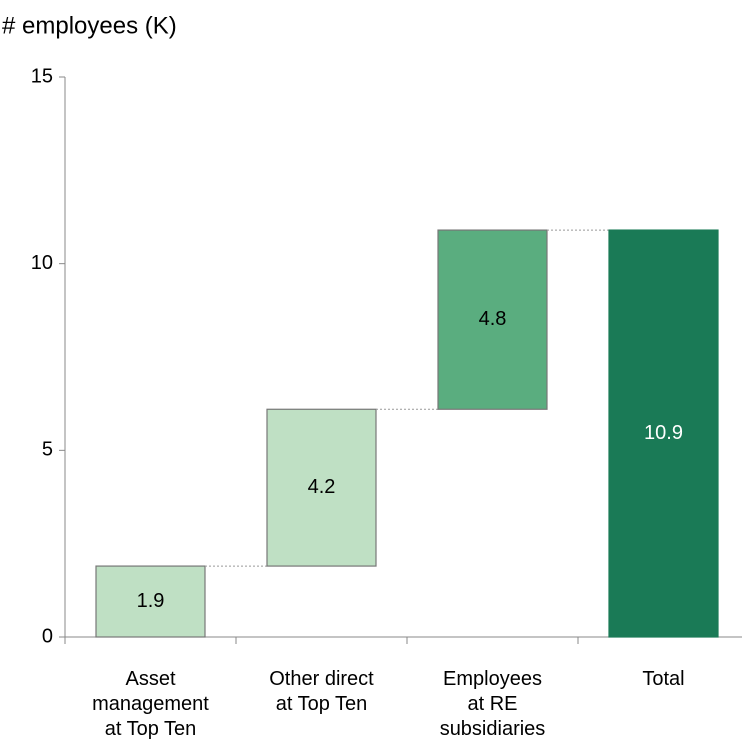 This screenshot has height=756, width=742. What do you see at coordinates (321, 691) in the screenshot?
I see `x-tick-label: Other direct at Top Ten` at bounding box center [321, 691].